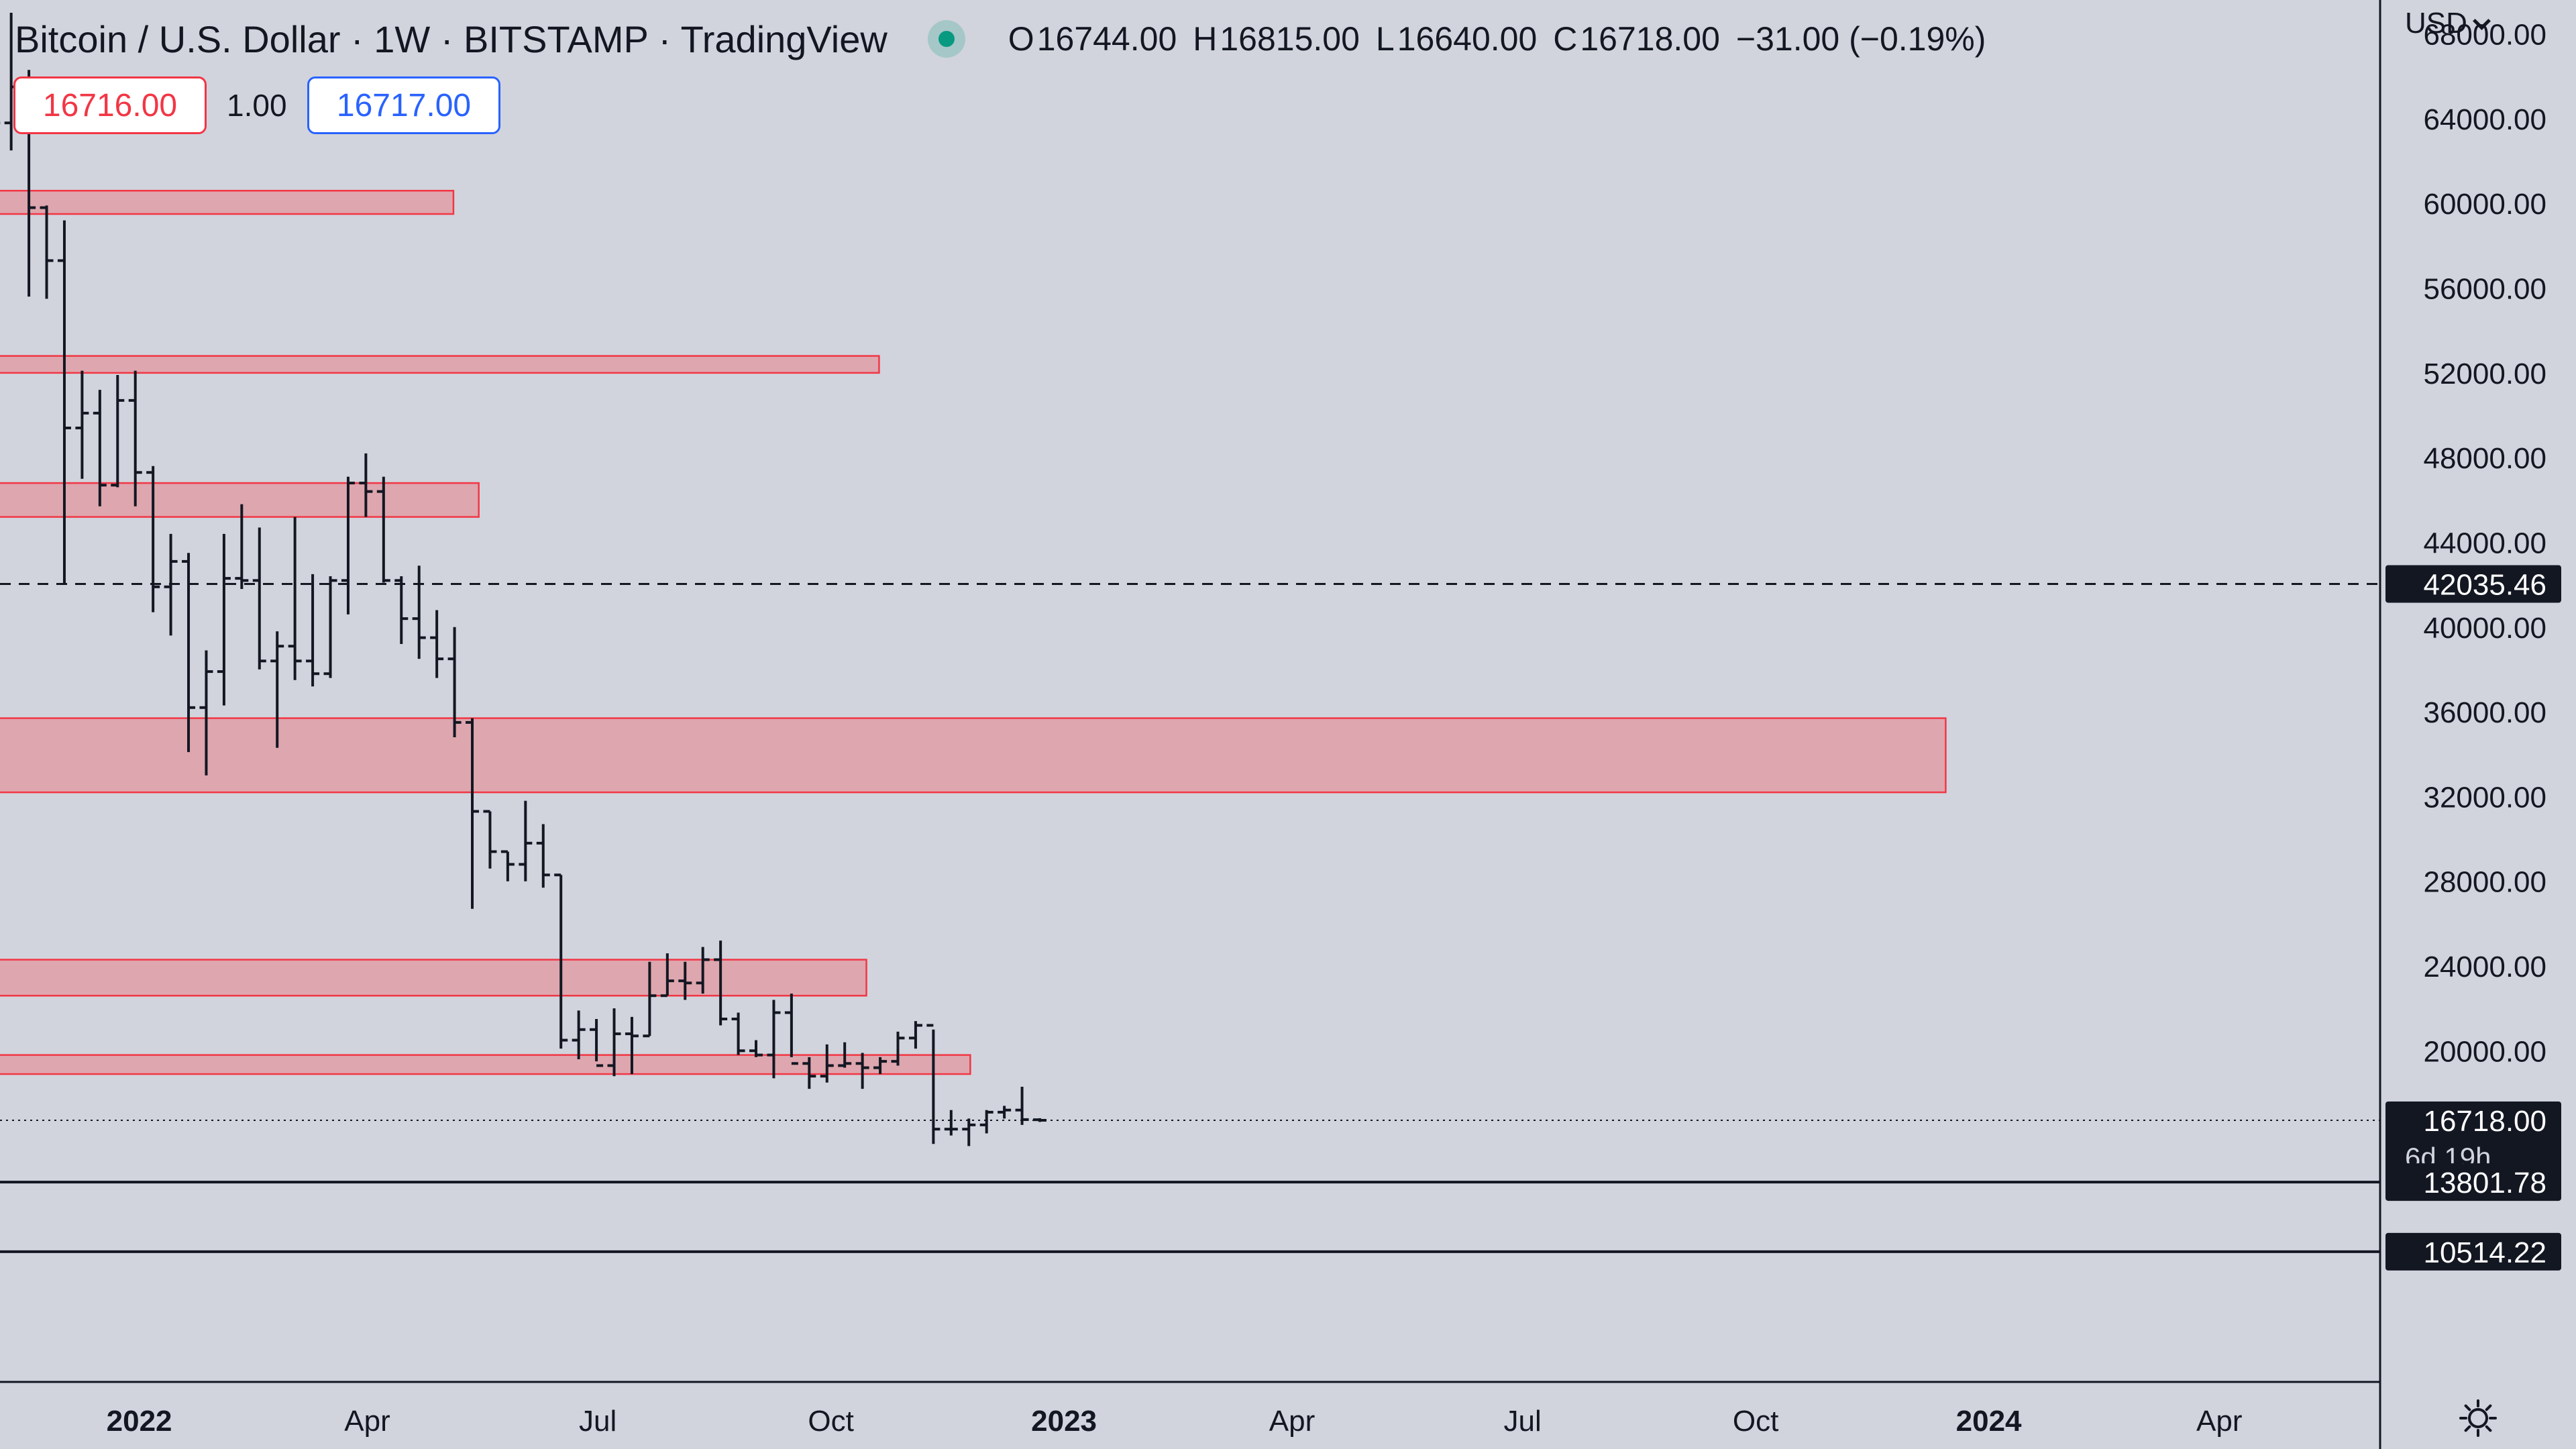  What do you see at coordinates (2481, 20) in the screenshot?
I see `chevron-down-icon` at bounding box center [2481, 20].